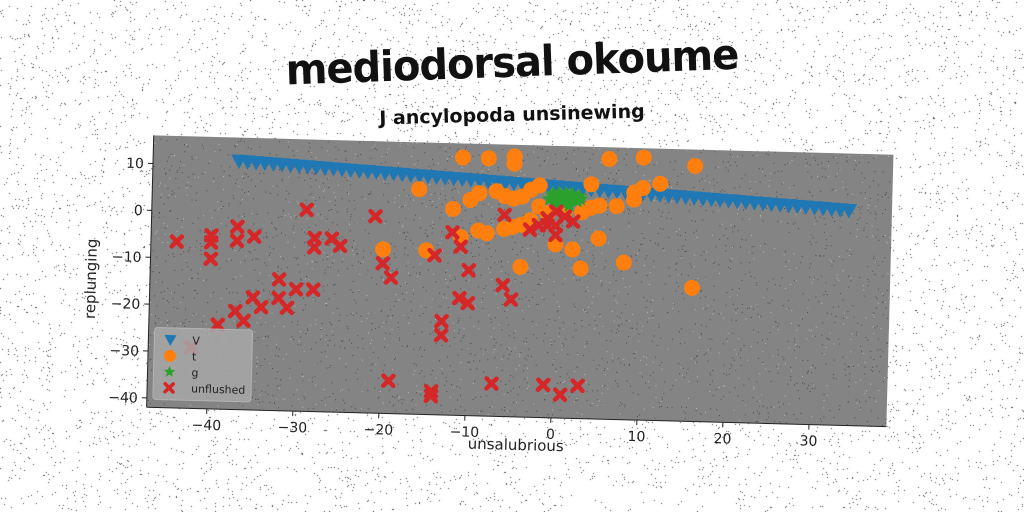 The width and height of the screenshot is (1024, 512). I want to click on legend: Vtg unflushed, so click(203, 365).